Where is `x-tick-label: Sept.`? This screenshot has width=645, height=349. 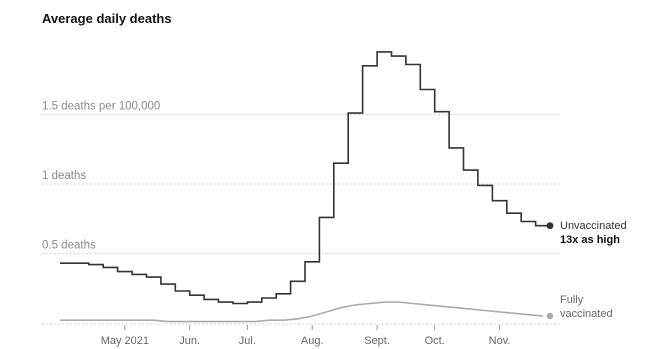 x-tick-label: Sept. is located at coordinates (377, 341).